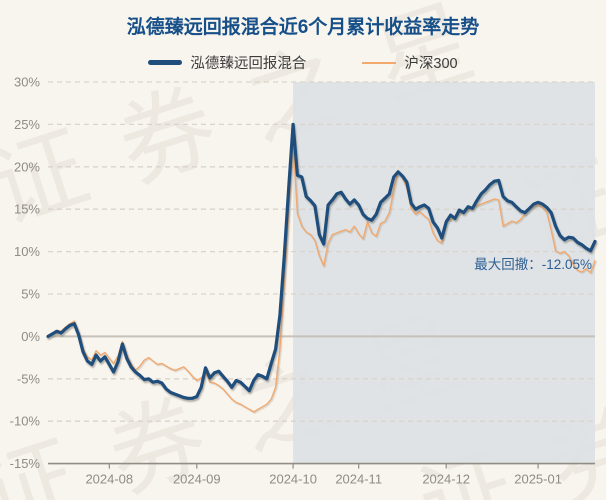 This screenshot has height=500, width=606. I want to click on max-drawdown-label: 最大回撤：-12.05%, so click(533, 264).